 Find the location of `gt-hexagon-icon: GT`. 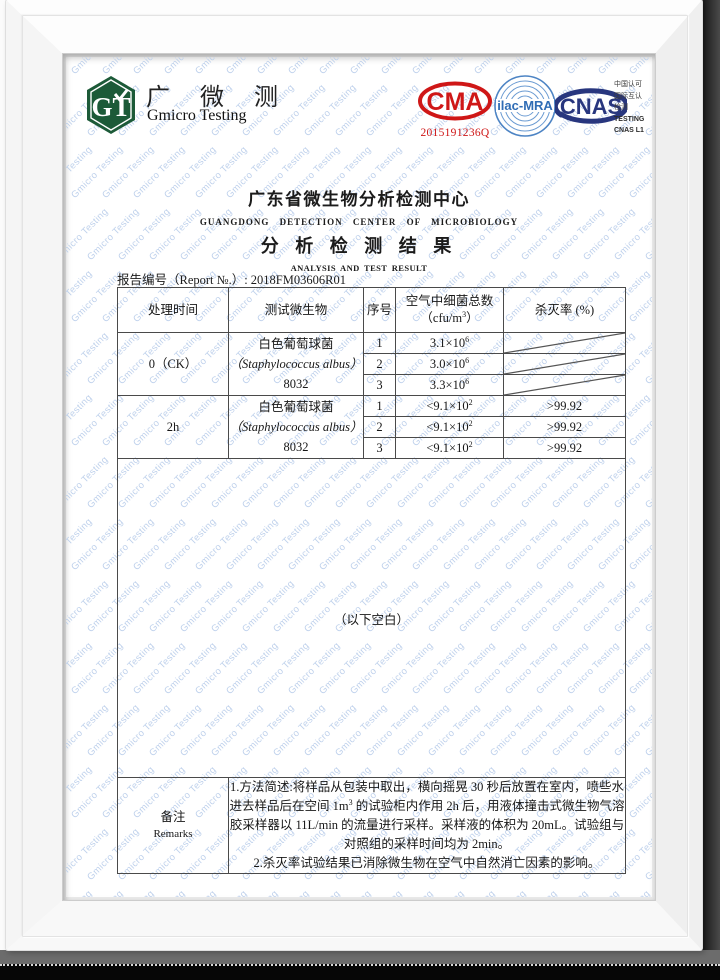

gt-hexagon-icon: GT is located at coordinates (111, 105).